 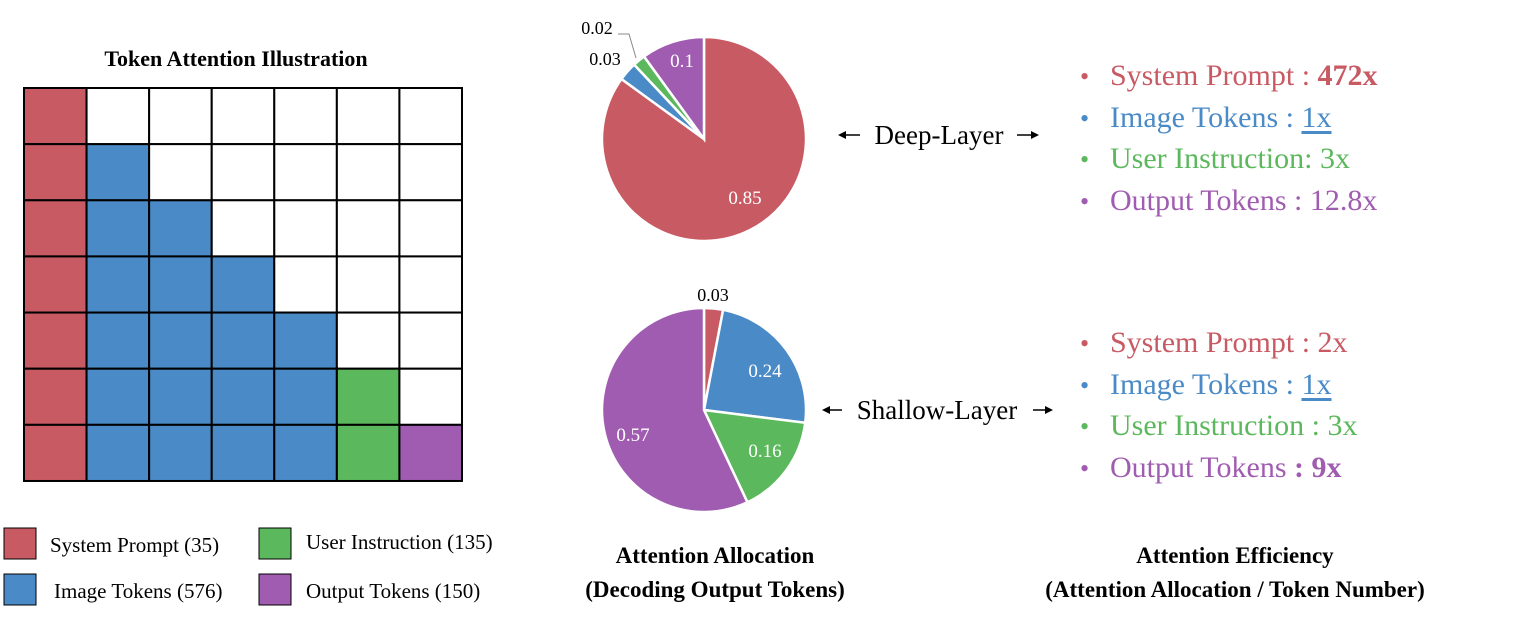 What do you see at coordinates (605, 59) in the screenshot?
I see `pie-label-image: 0.03` at bounding box center [605, 59].